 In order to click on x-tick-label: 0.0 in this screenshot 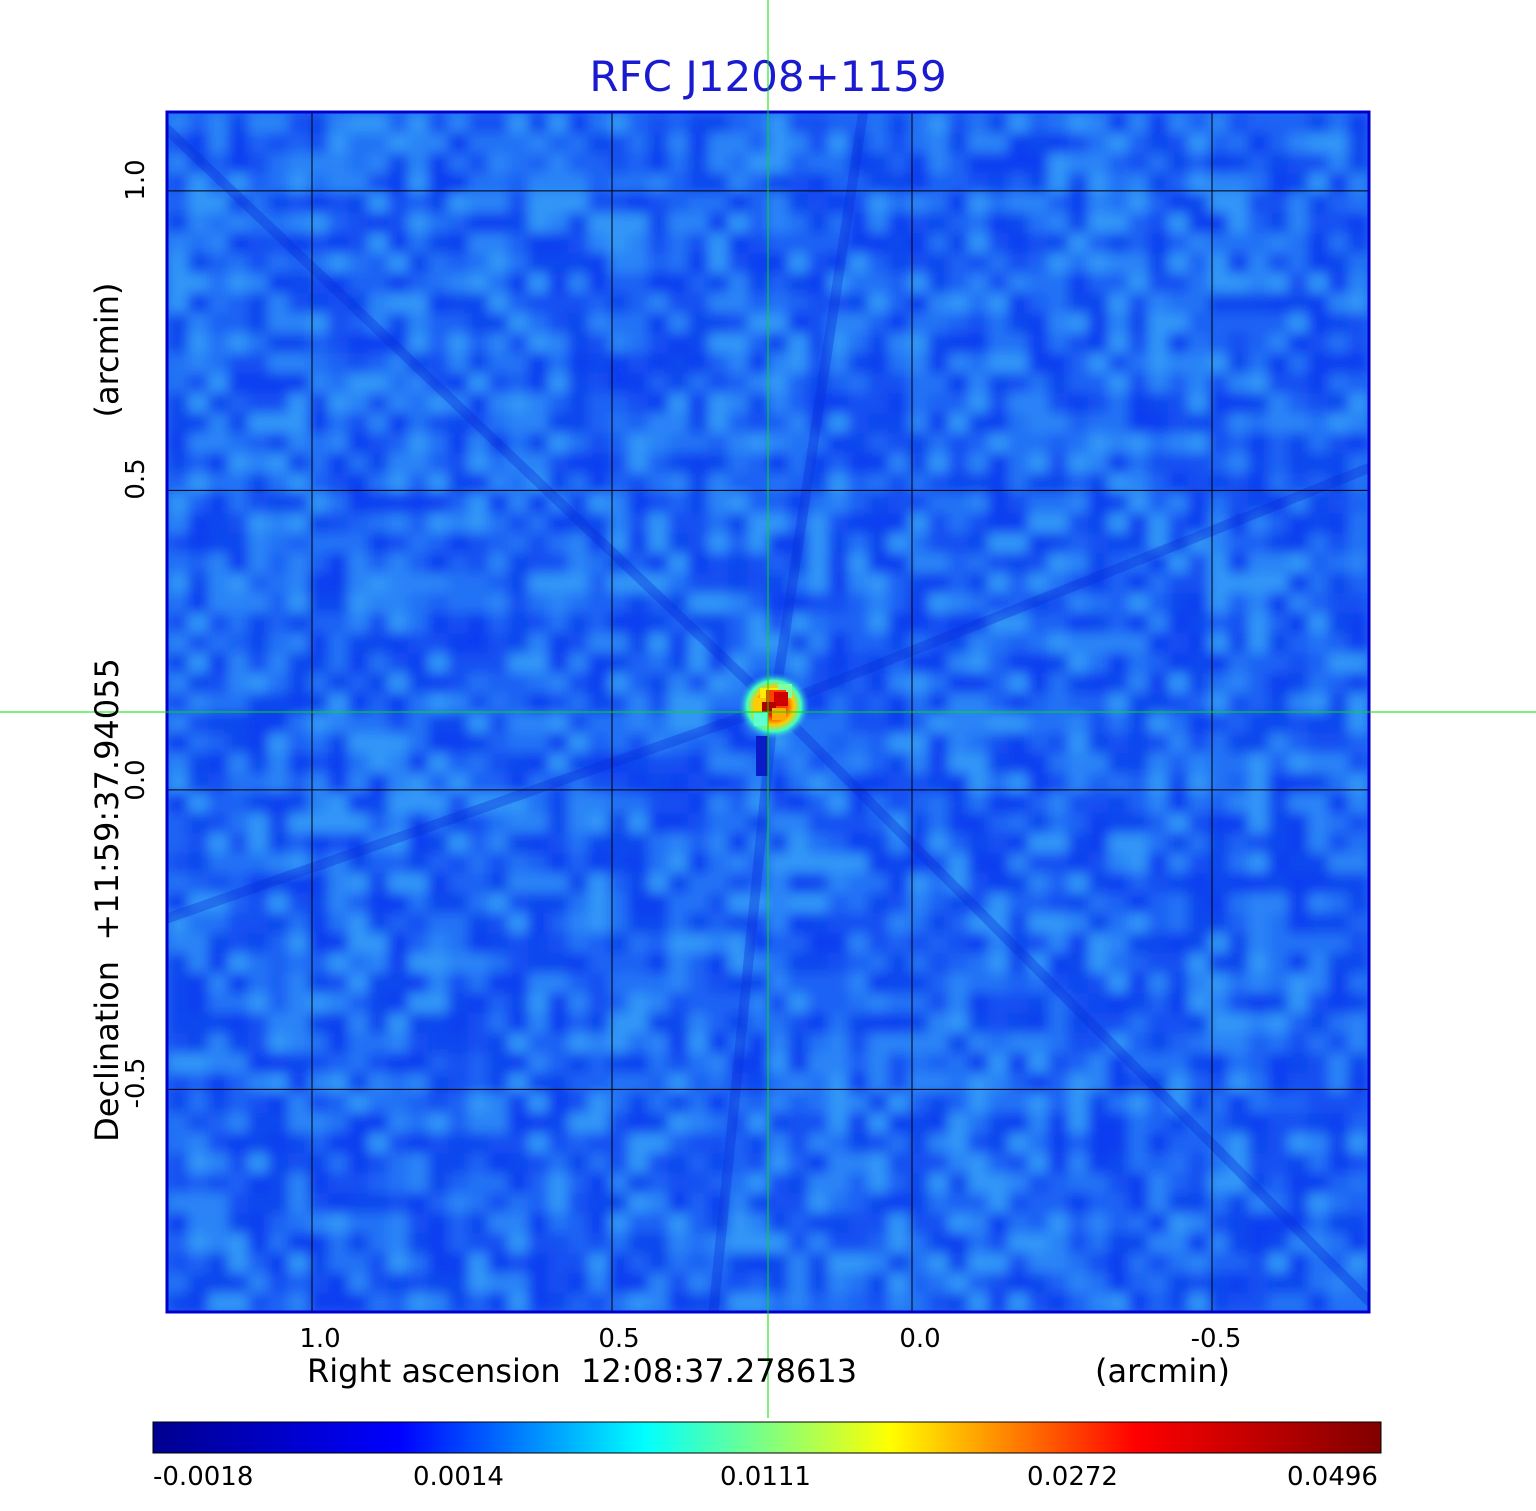, I will do `click(920, 1339)`.